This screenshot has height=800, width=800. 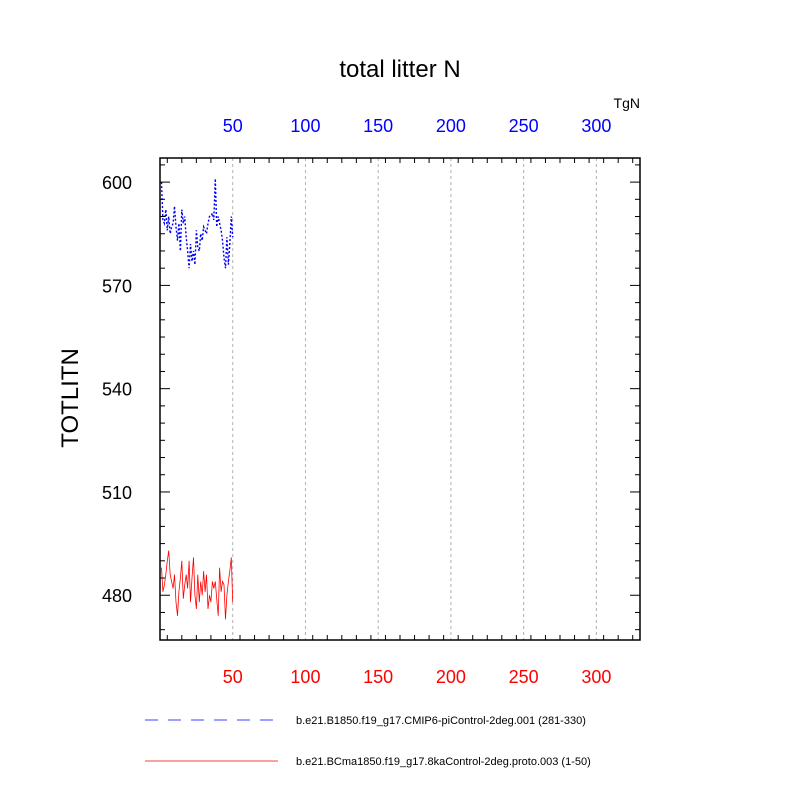 What do you see at coordinates (233, 126) in the screenshot?
I see `x-tick-label-top: 50` at bounding box center [233, 126].